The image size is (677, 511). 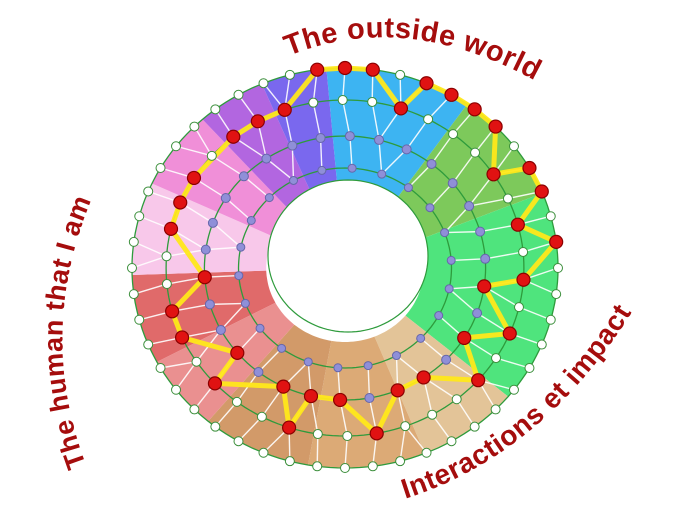 What do you see at coordinates (441, 384) in the screenshot?
I see `sector-tan-light` at bounding box center [441, 384].